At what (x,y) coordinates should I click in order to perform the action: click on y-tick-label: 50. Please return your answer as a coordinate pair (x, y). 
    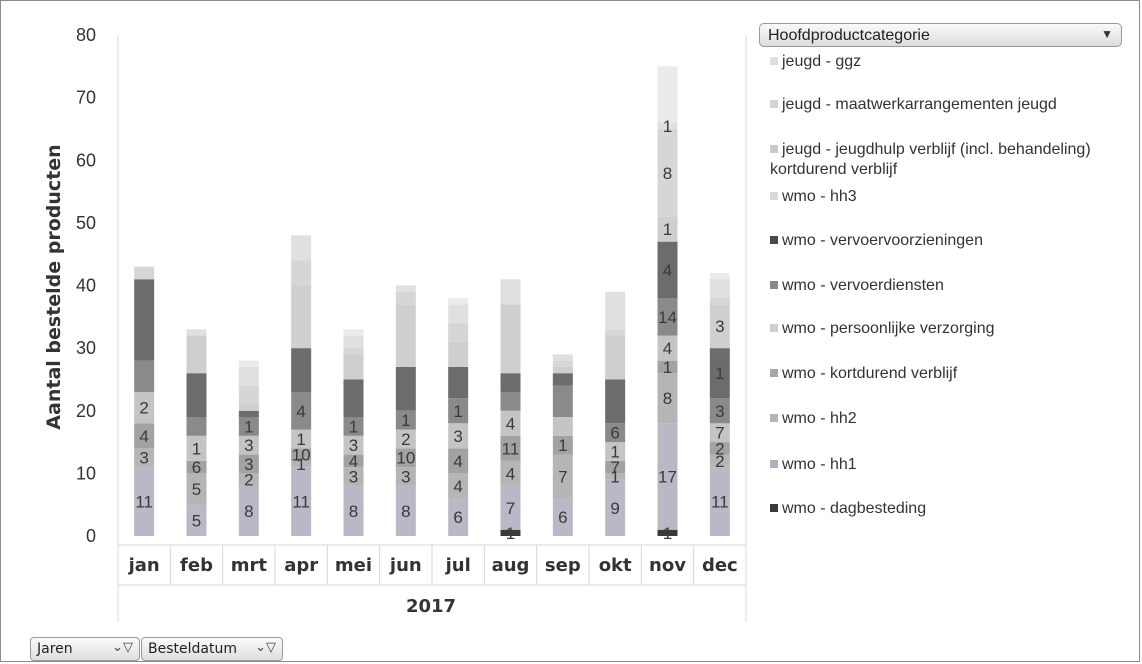
    Looking at the image, I should click on (86, 223).